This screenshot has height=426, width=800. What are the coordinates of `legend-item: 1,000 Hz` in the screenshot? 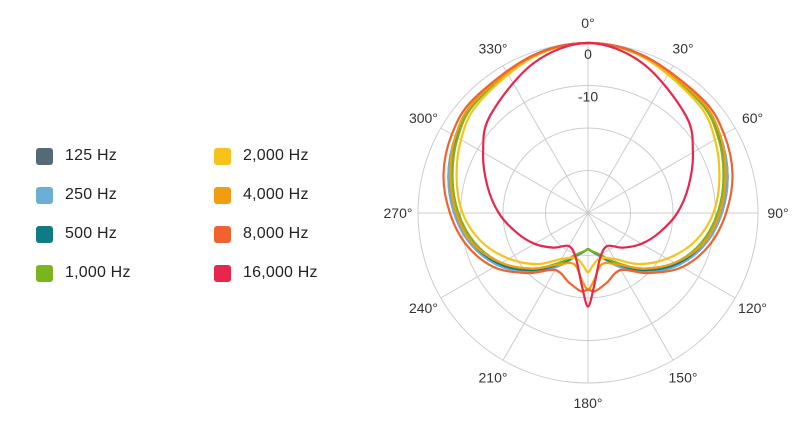 It's located at (83, 273).